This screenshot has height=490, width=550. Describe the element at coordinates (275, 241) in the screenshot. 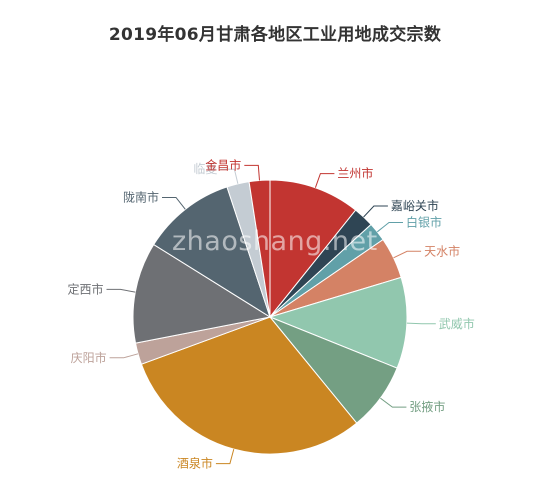

I see `watermark: zhaoshang.net` at that location.